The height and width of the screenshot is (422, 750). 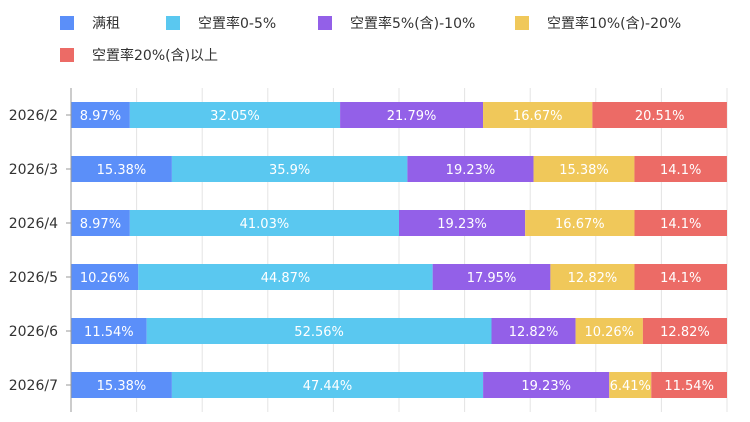 I want to click on data-label: 32.05%, so click(x=235, y=116).